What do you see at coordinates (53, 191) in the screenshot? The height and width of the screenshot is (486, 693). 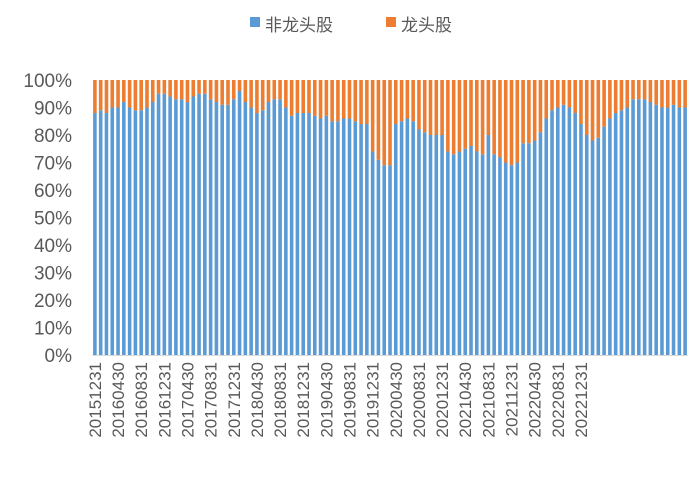 I see `y-tick-label: 60%` at bounding box center [53, 191].